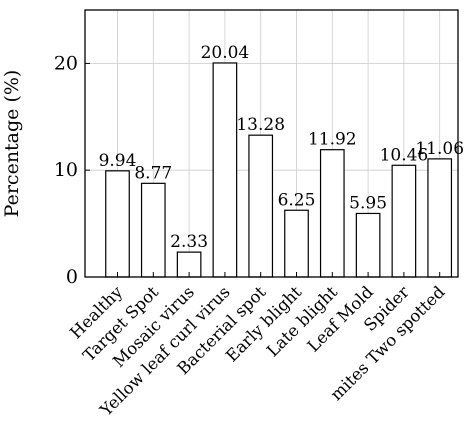 Image resolution: width=474 pixels, height=437 pixels. Describe the element at coordinates (404, 155) in the screenshot. I see `data-label: 10.46` at that location.